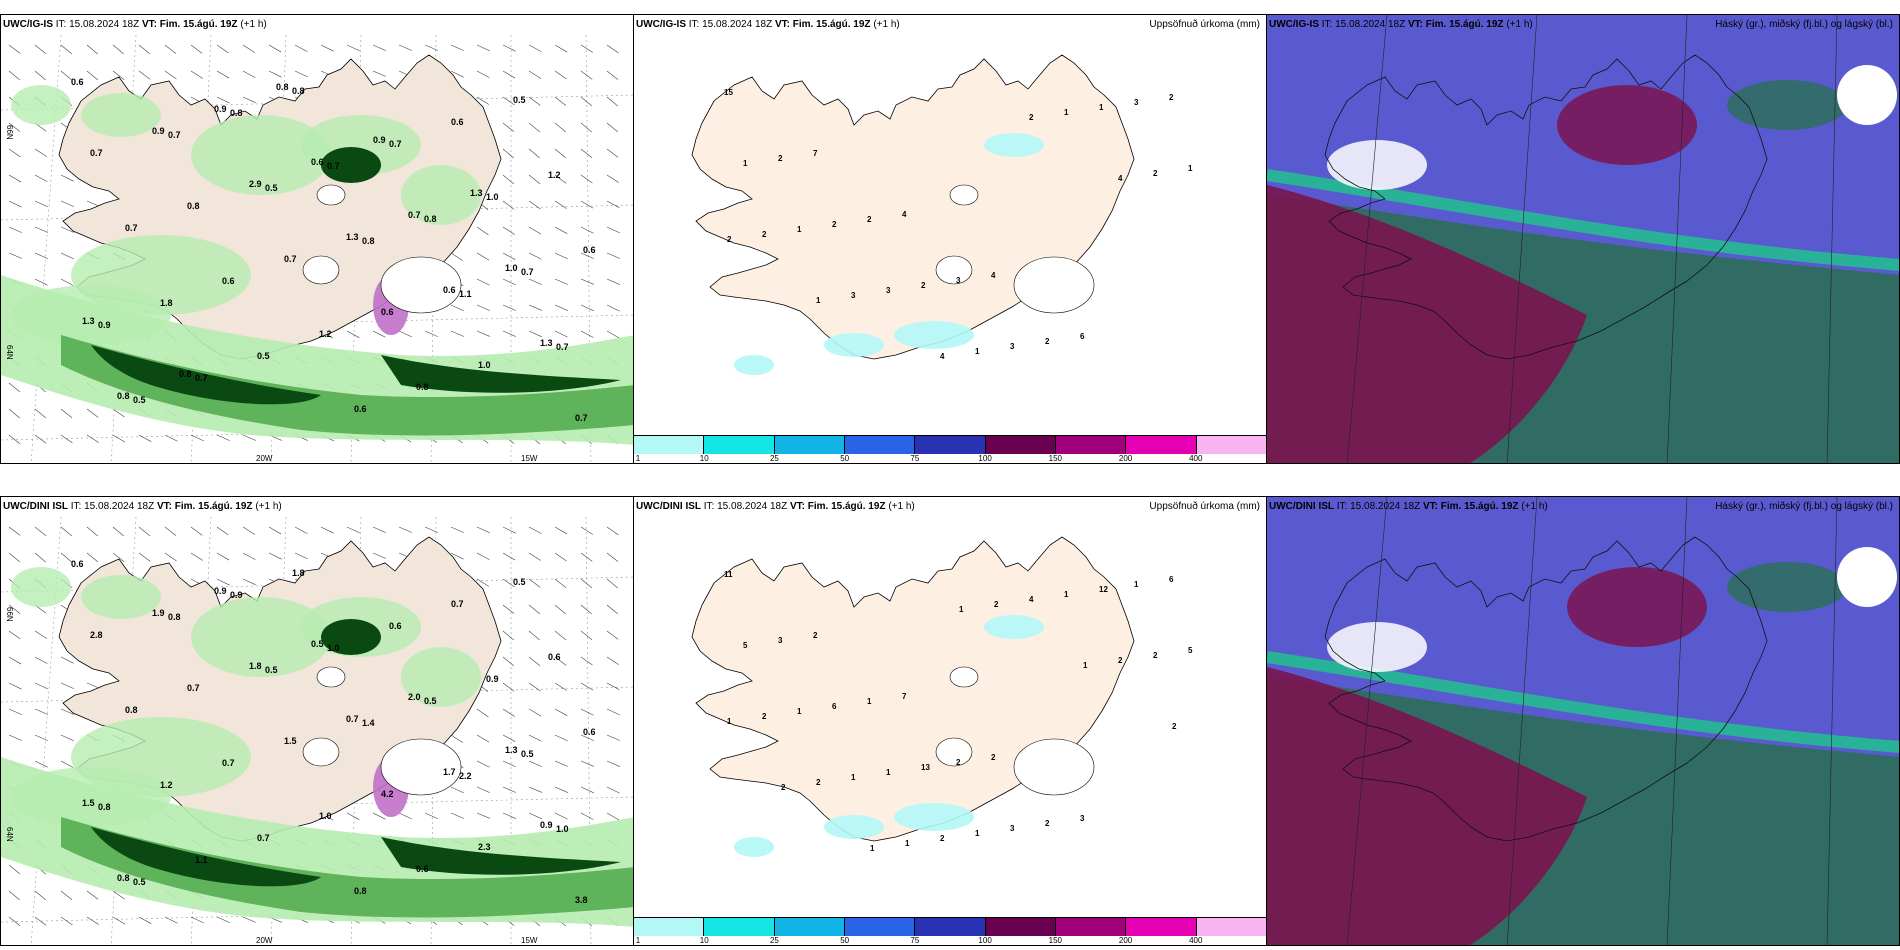  Describe the element at coordinates (1125, 458) in the screenshot. I see `legend-label: 200` at that location.